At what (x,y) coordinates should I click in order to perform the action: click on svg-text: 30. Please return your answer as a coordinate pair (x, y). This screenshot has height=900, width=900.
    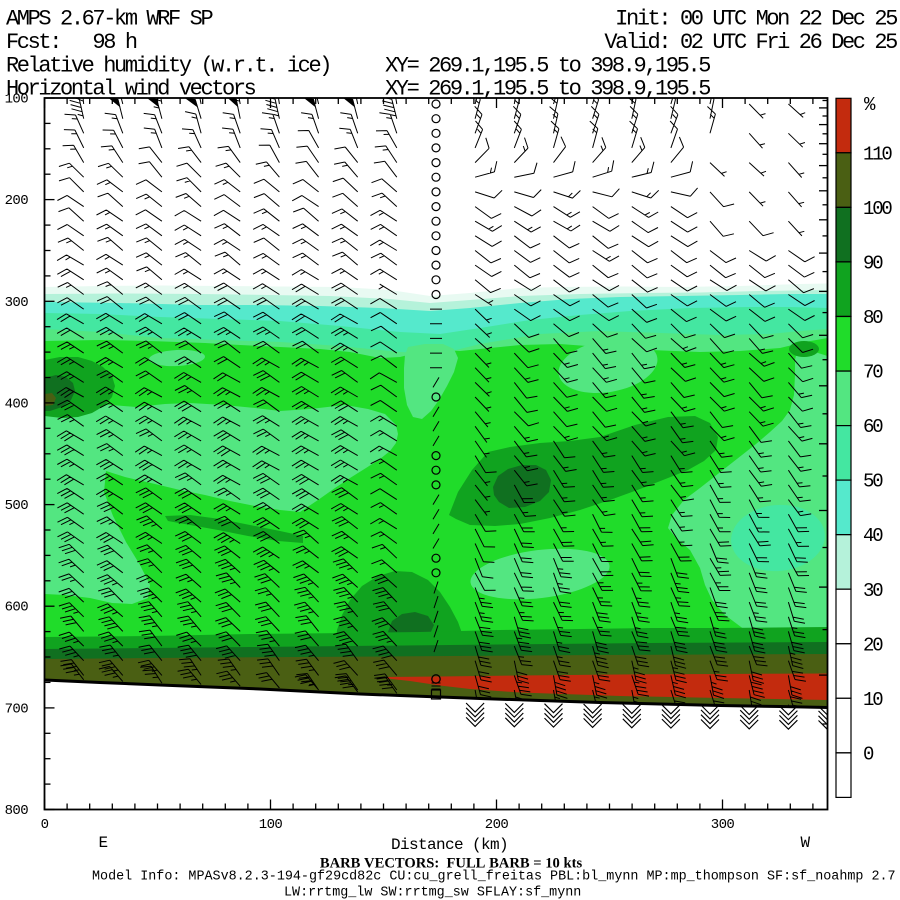
    Looking at the image, I should click on (873, 591).